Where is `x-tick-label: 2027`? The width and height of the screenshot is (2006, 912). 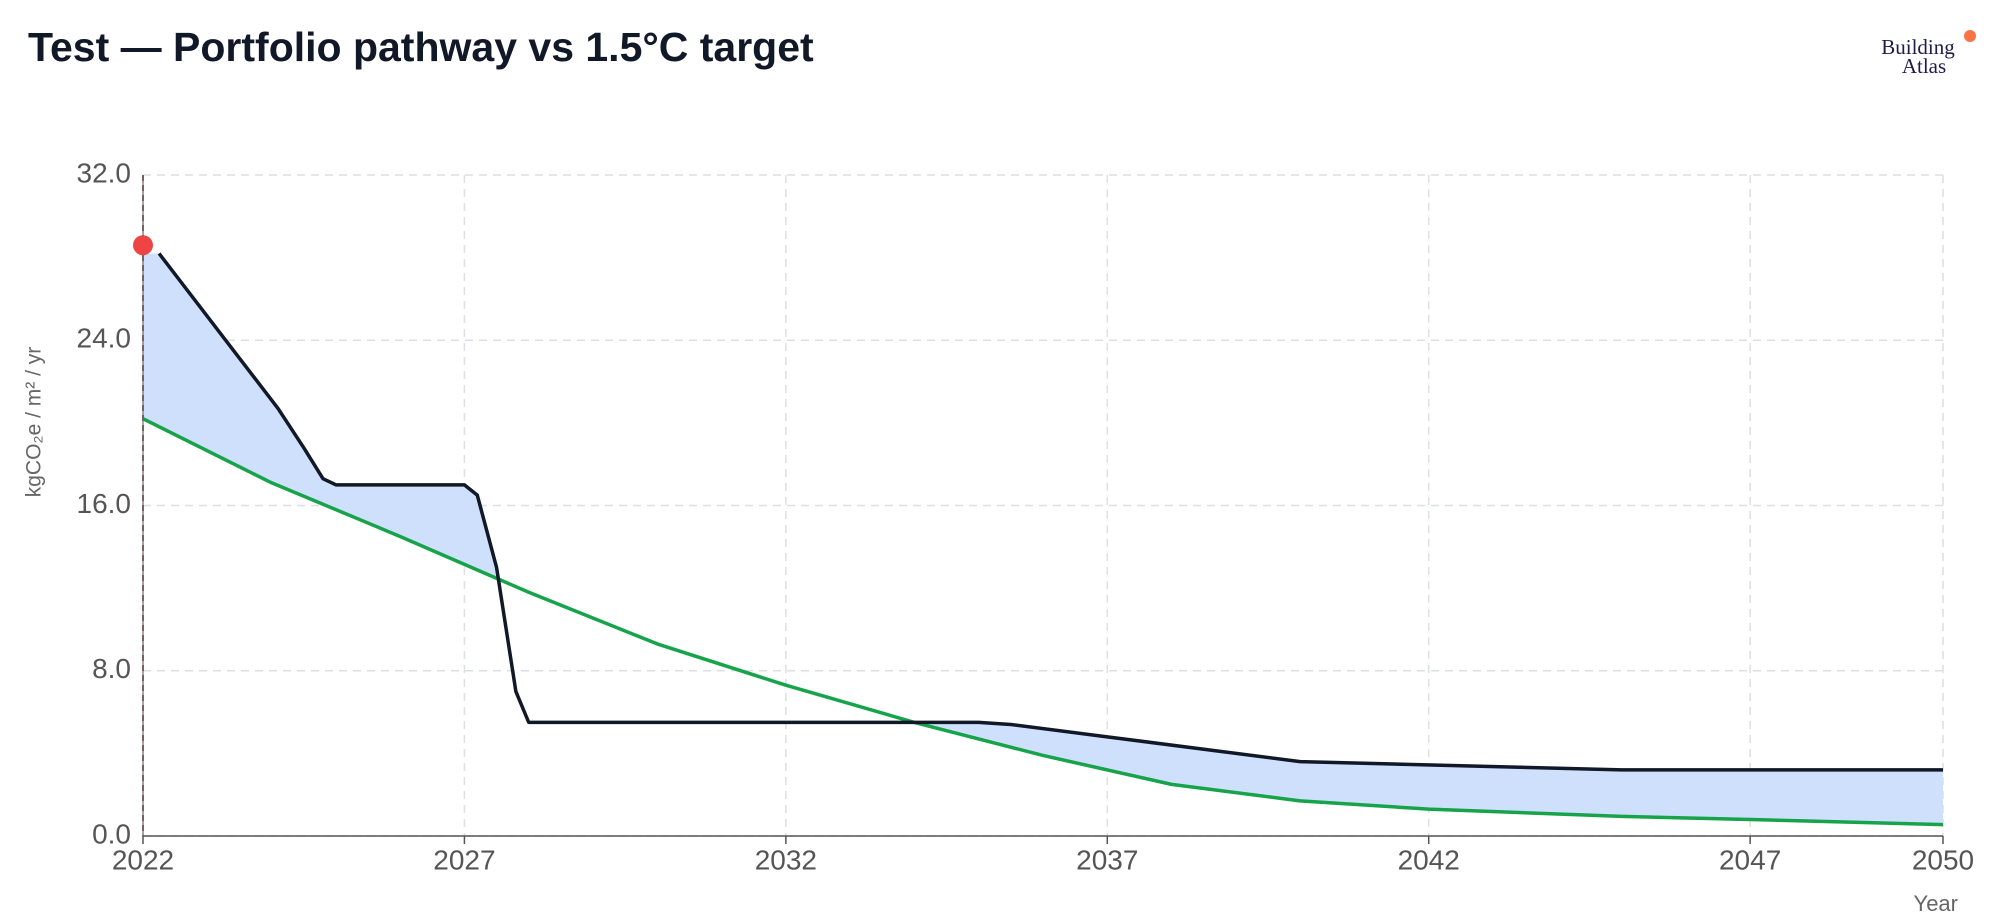
x-tick-label: 2027 is located at coordinates (464, 859).